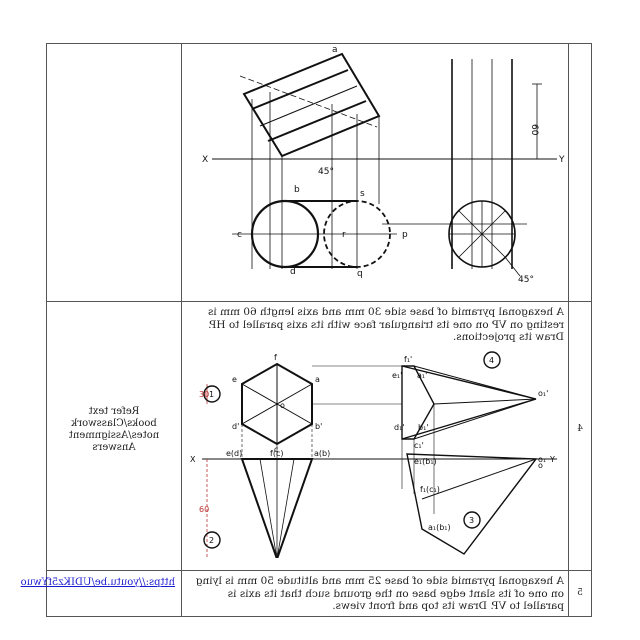 The image size is (640, 640). Describe the element at coordinates (114, 172) in the screenshot. I see `answer-cell` at that location.